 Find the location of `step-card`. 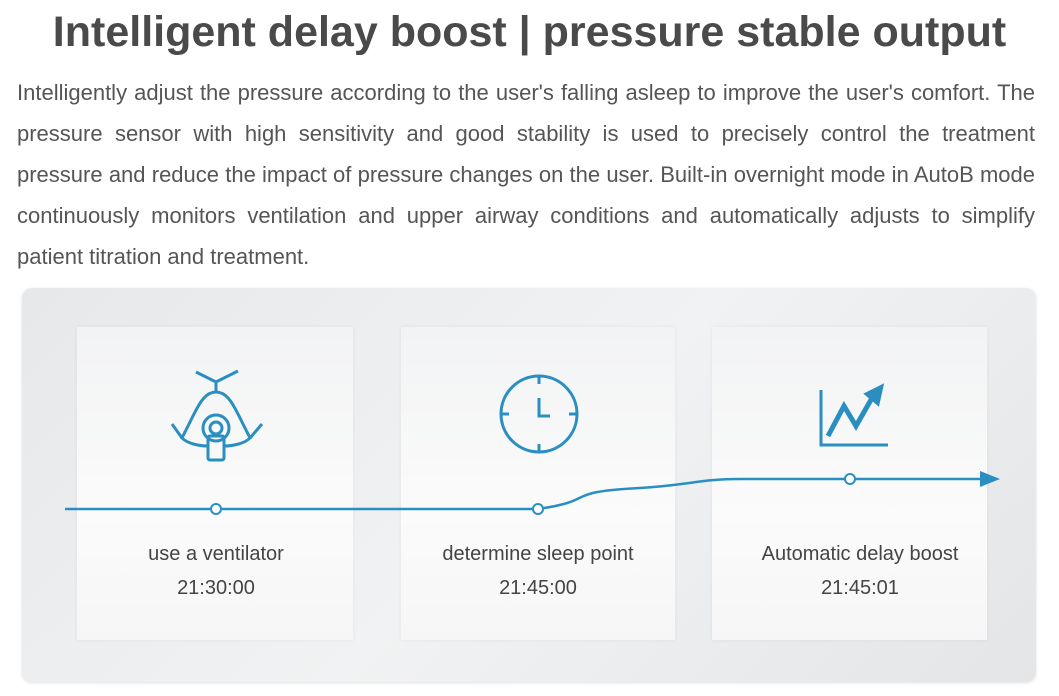

step-card is located at coordinates (215, 483).